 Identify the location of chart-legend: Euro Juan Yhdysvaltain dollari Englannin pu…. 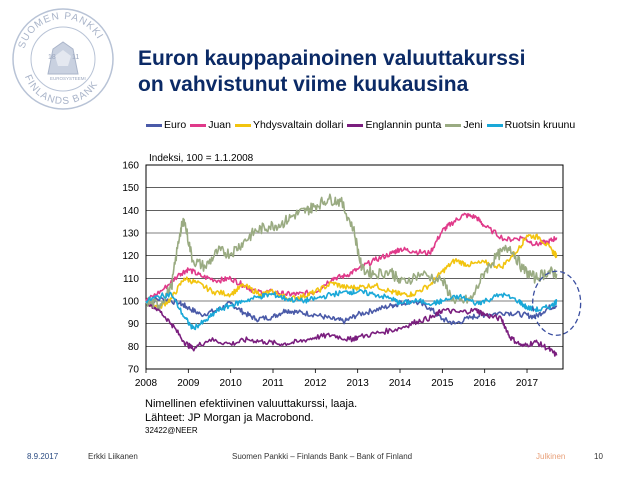
(362, 125).